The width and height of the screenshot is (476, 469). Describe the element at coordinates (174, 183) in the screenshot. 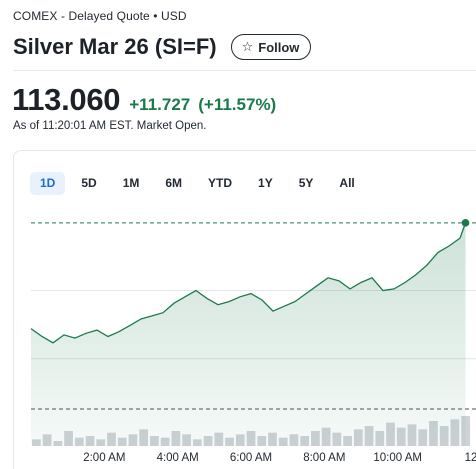

I see `range-6m: 6M` at that location.